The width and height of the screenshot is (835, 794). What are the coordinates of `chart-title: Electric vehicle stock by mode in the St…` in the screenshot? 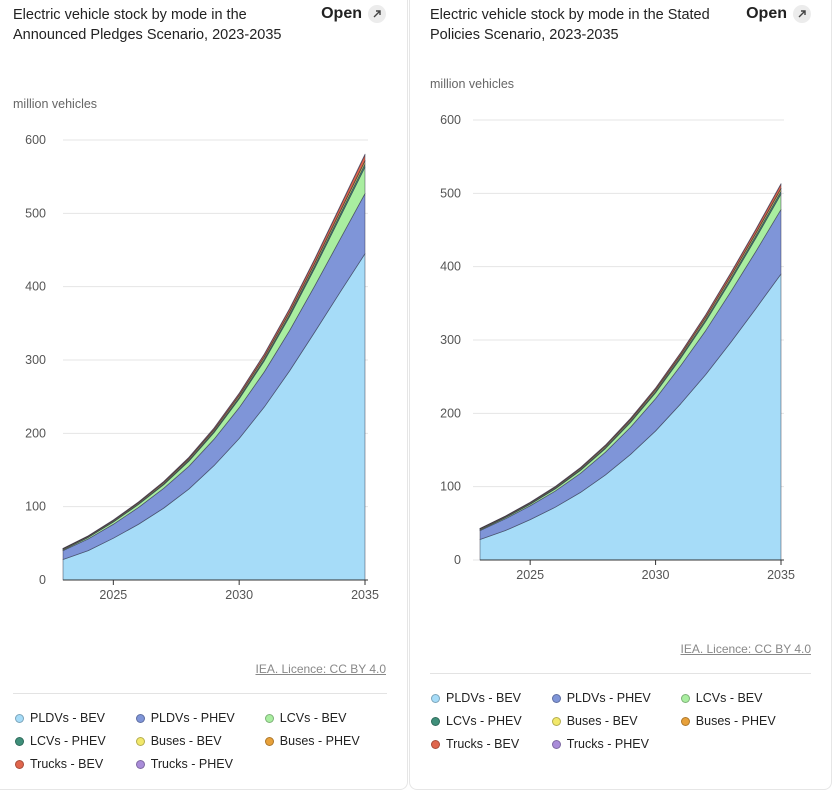 It's located at (570, 25).